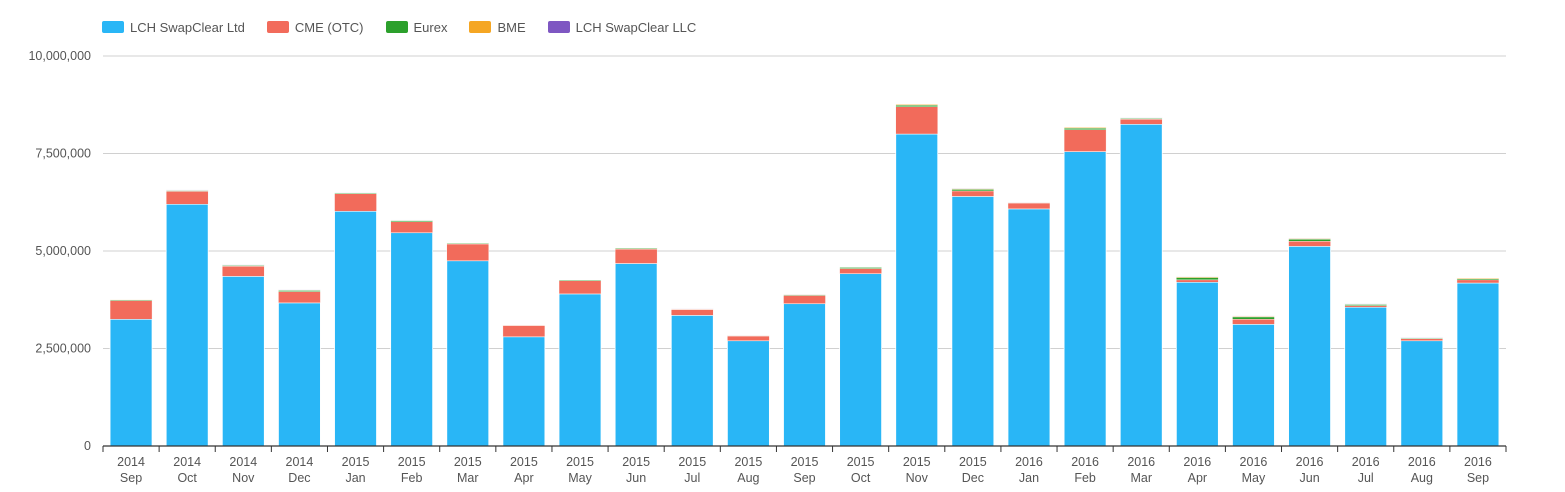 This screenshot has height=492, width=1565. I want to click on bar-cme-otc-2014-nov, so click(243, 271).